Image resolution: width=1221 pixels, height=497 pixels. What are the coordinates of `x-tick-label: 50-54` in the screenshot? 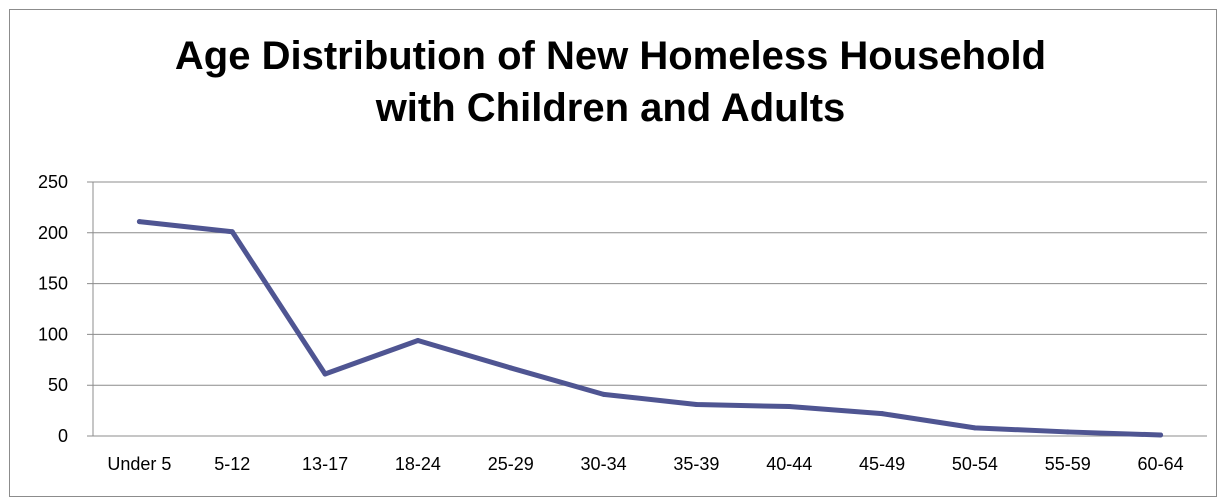 It's located at (975, 464).